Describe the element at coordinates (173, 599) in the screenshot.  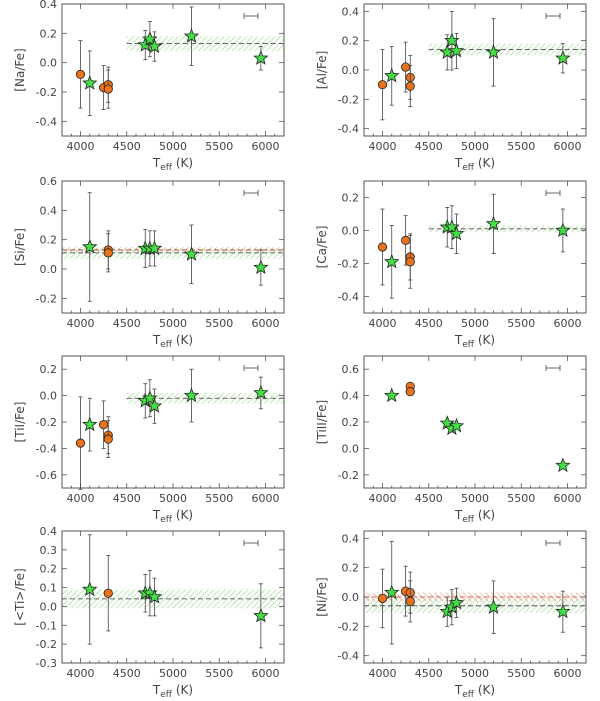
I see `band-green` at that location.